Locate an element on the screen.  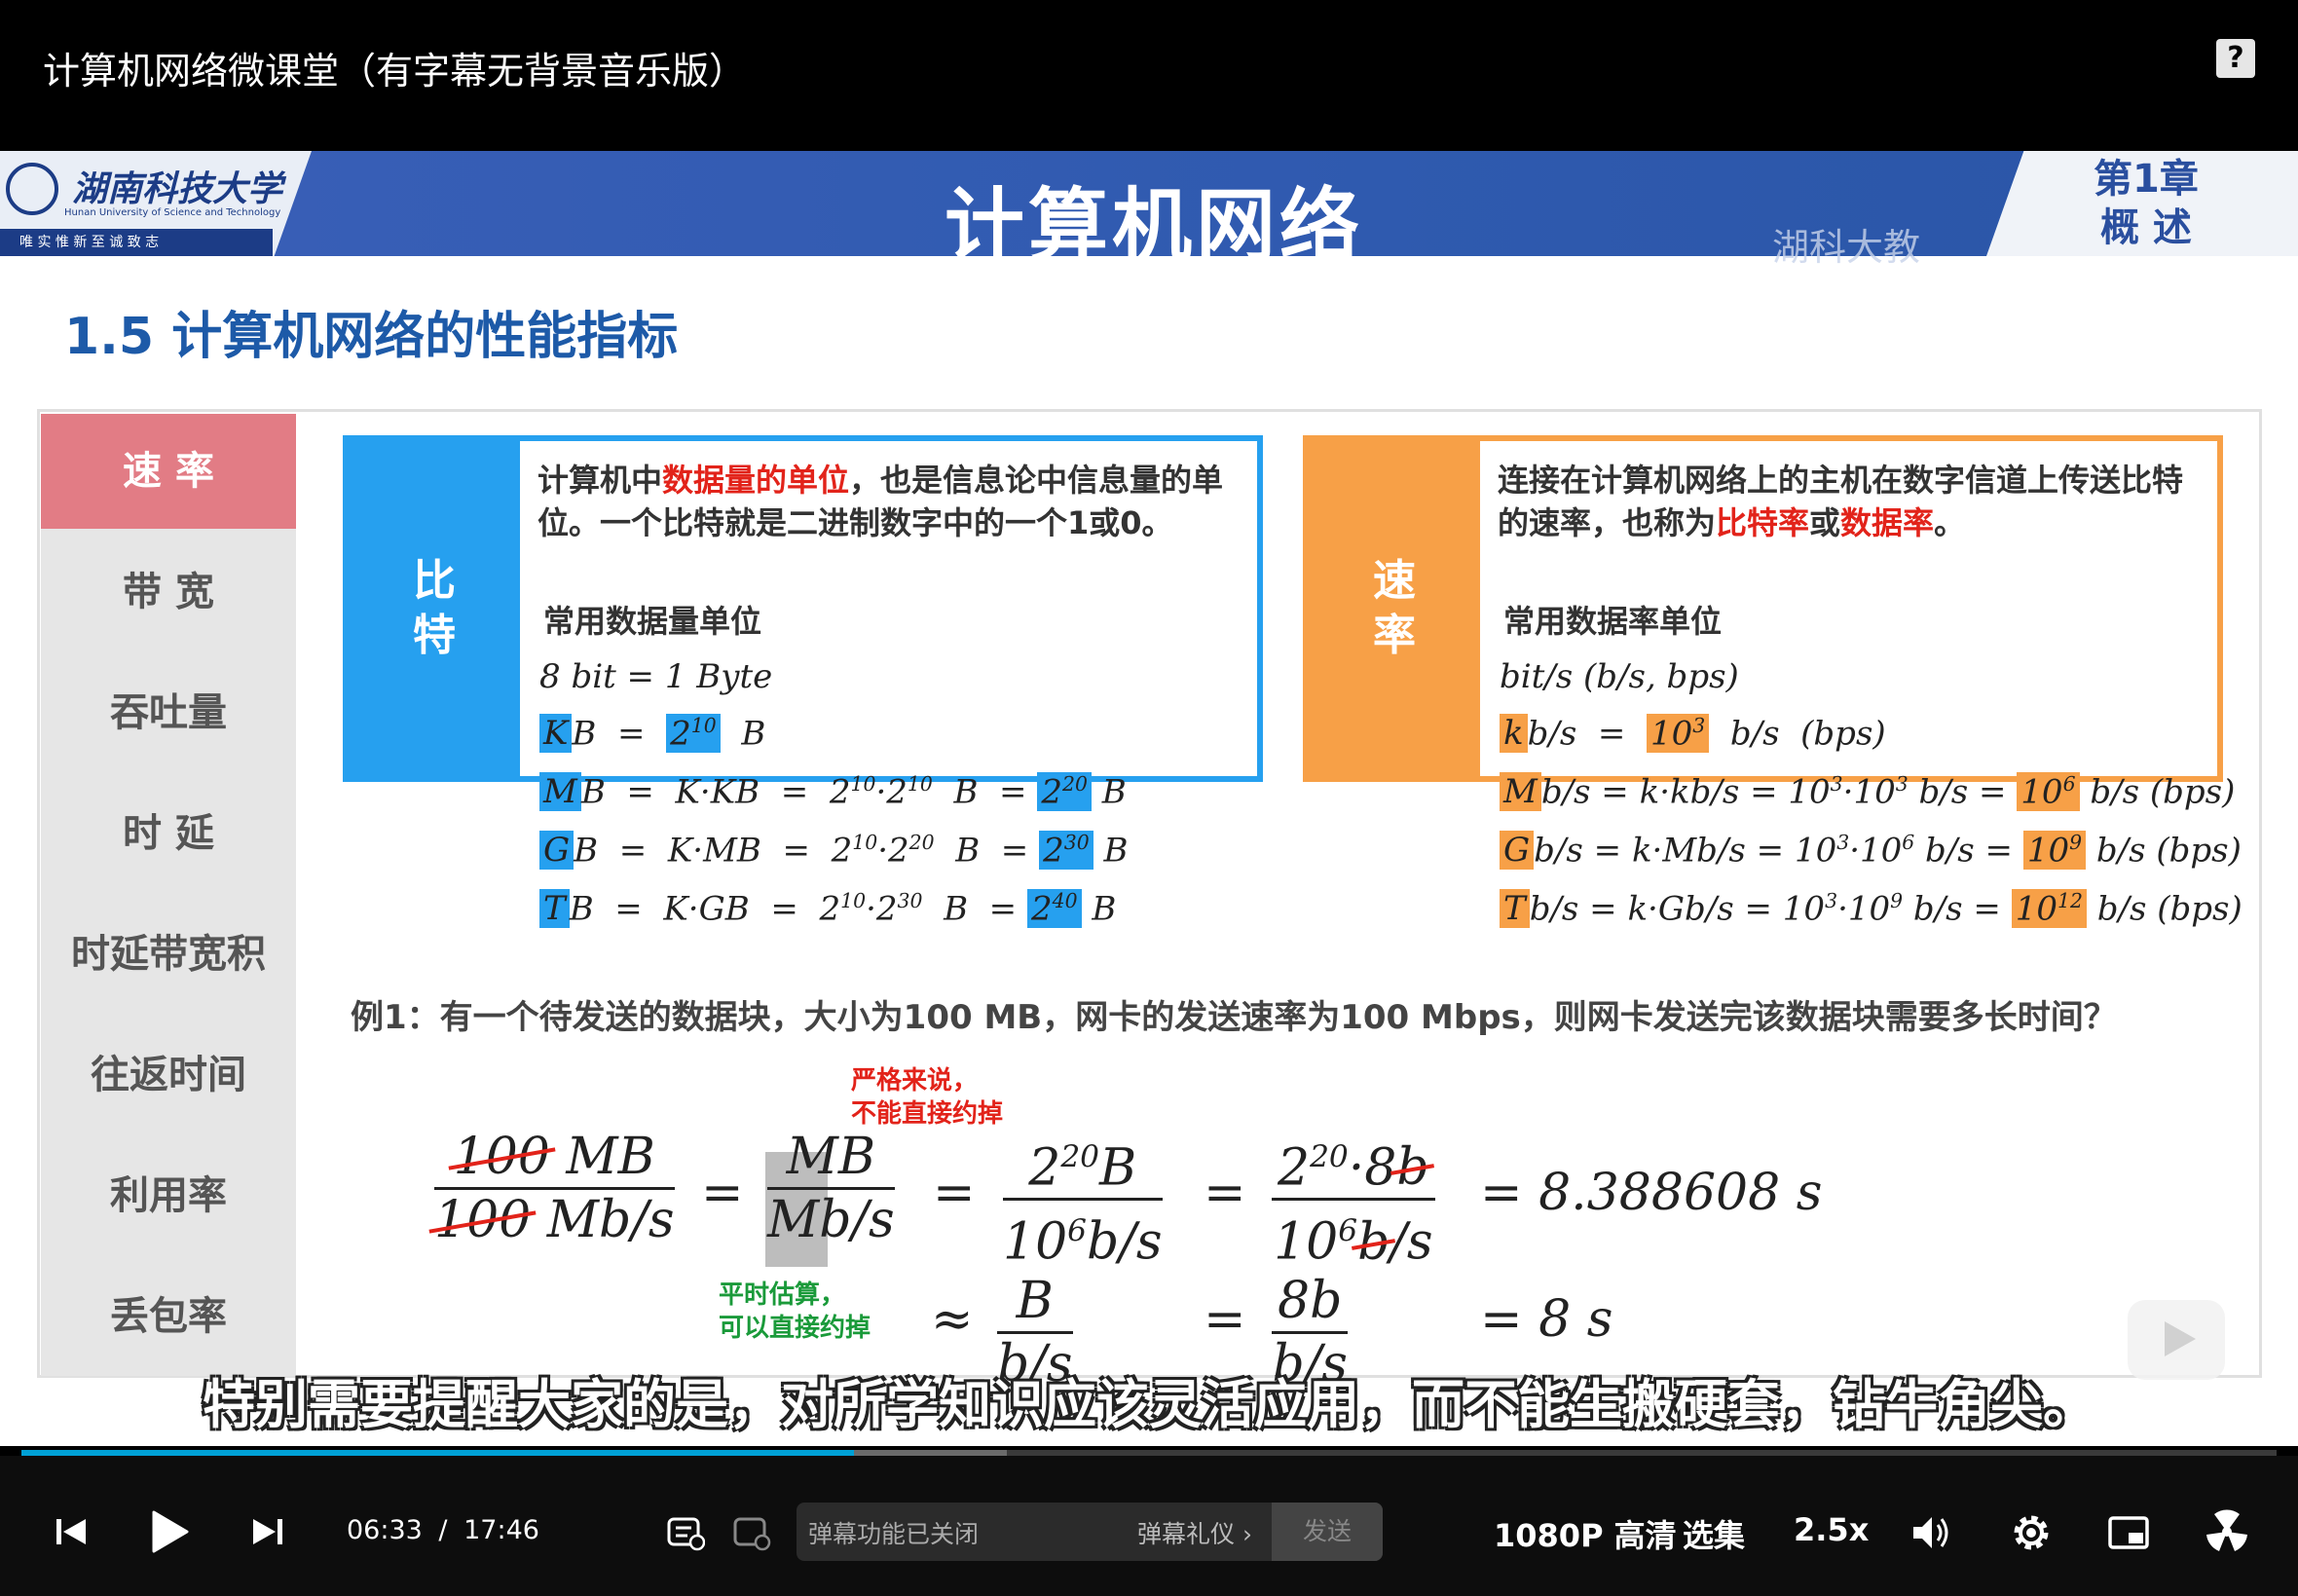
playback-time: 06:33 / 17:46 is located at coordinates (443, 1530).